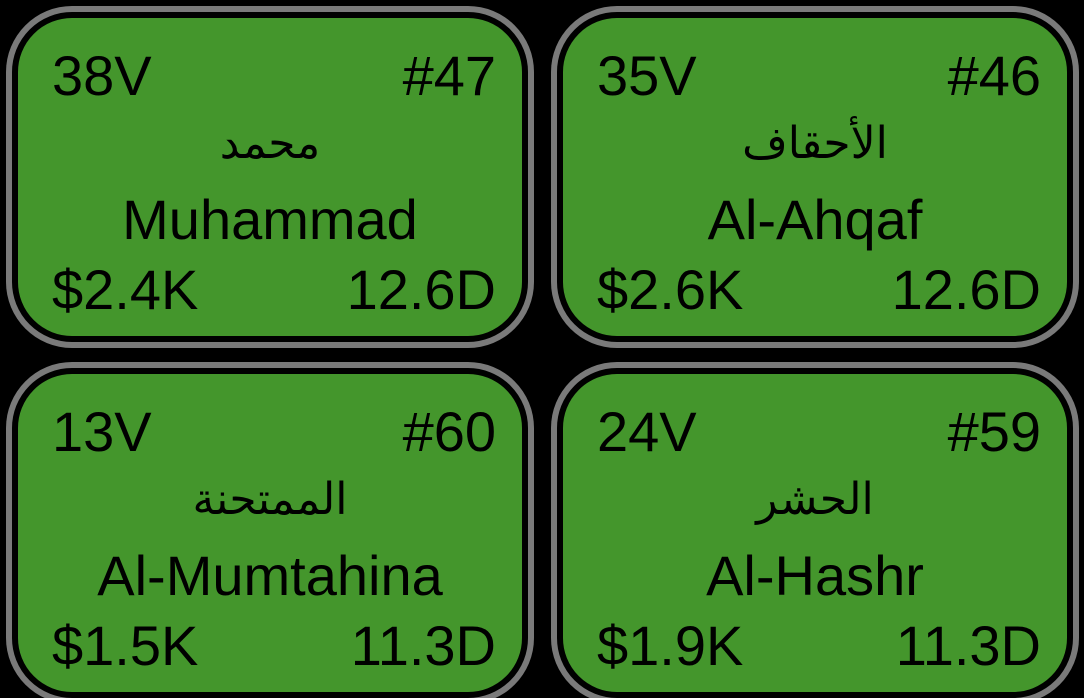 The height and width of the screenshot is (698, 1084). I want to click on surah-number: #47, so click(449, 75).